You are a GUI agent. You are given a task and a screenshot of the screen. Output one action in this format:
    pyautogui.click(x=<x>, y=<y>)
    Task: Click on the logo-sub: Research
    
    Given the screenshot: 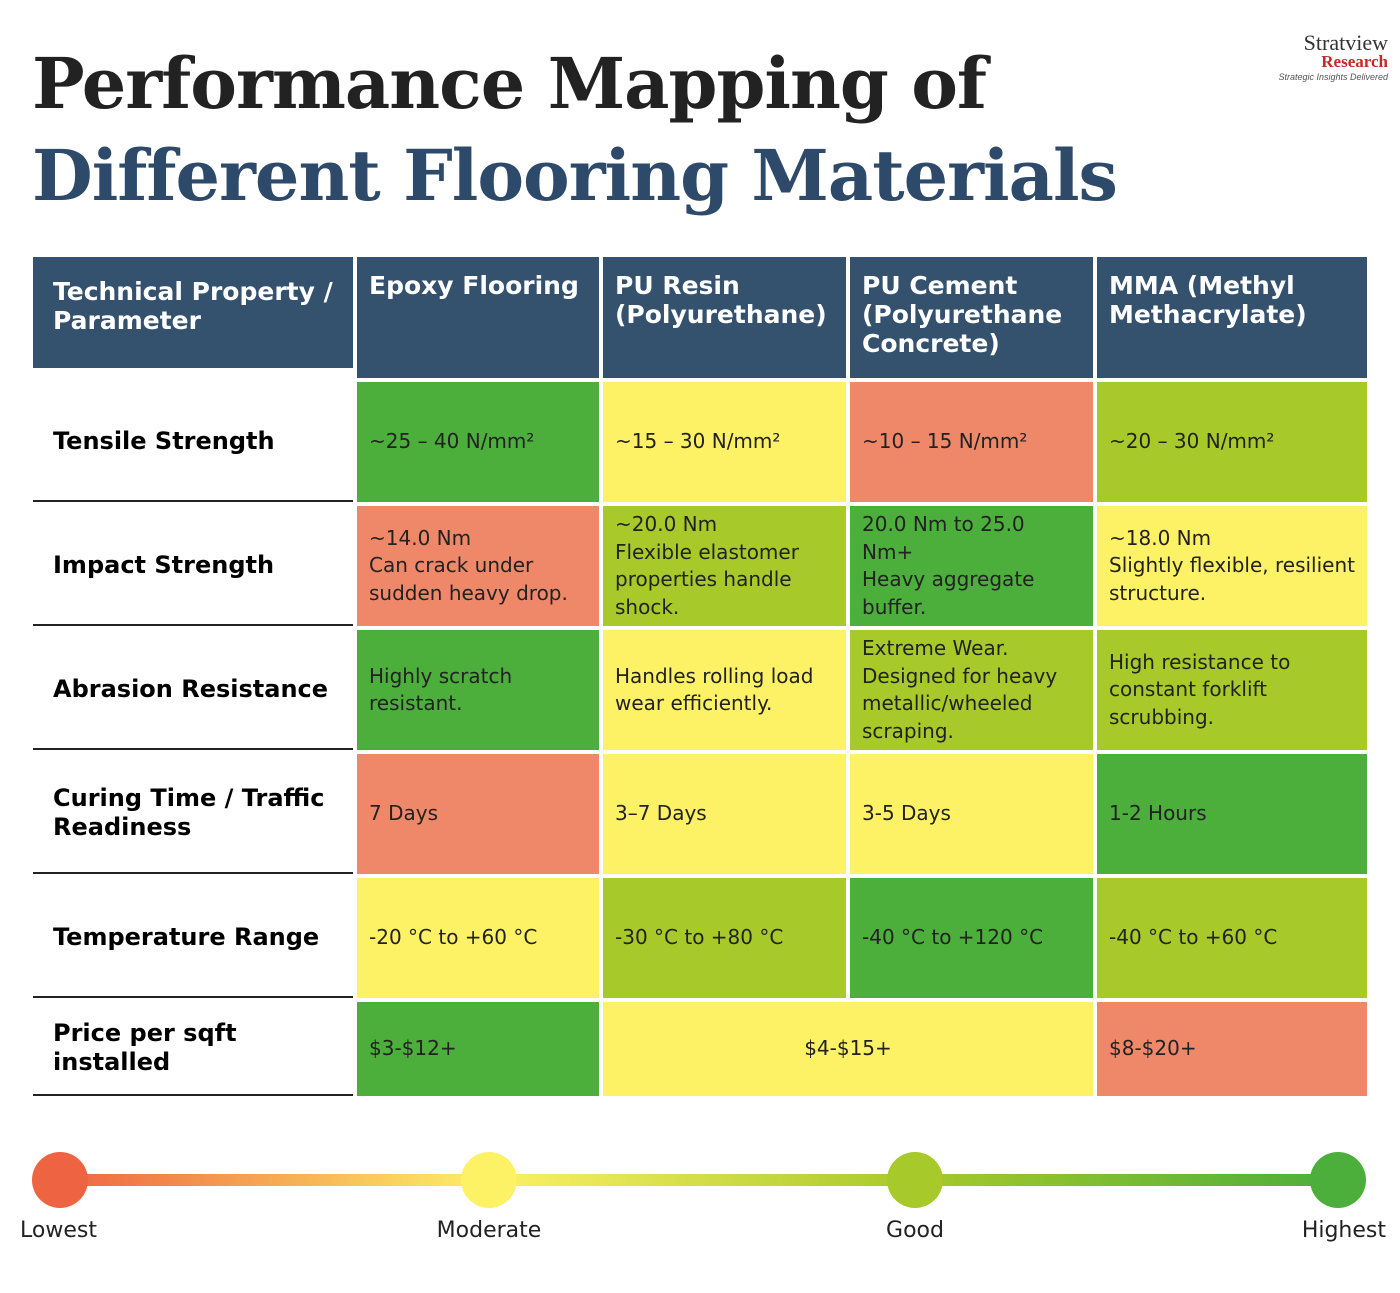 What is the action you would take?
    pyautogui.click(x=1354, y=61)
    